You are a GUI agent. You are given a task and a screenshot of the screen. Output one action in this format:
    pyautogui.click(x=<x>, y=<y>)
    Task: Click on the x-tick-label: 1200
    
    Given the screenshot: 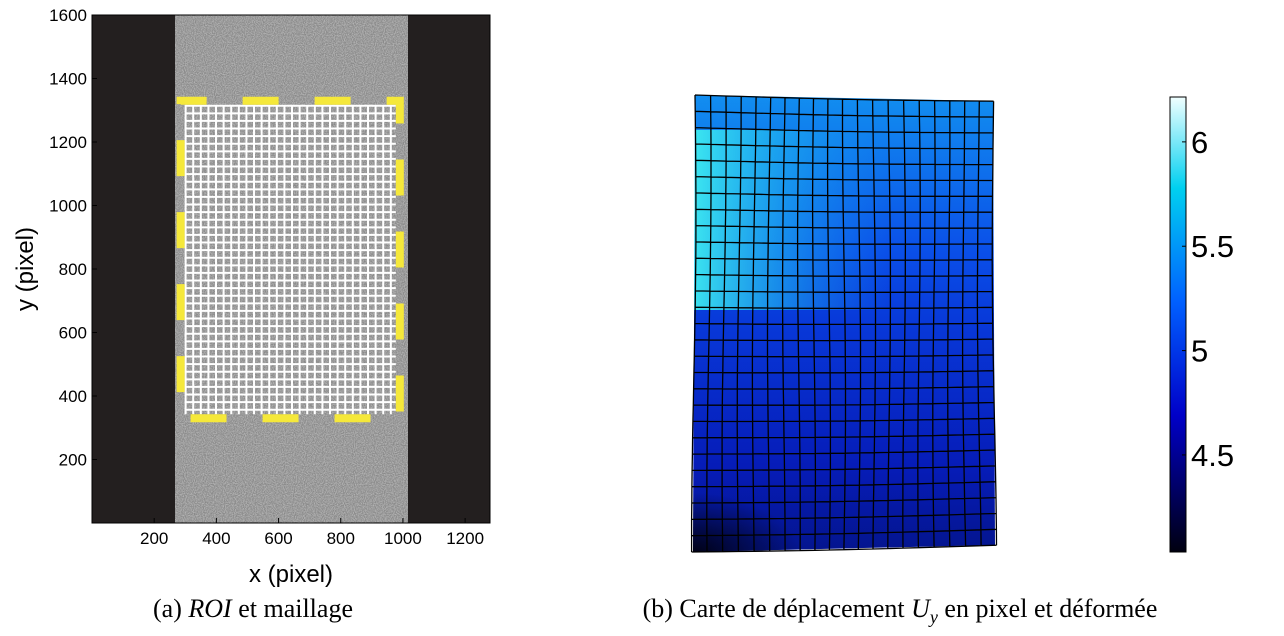 What is the action you would take?
    pyautogui.click(x=465, y=538)
    